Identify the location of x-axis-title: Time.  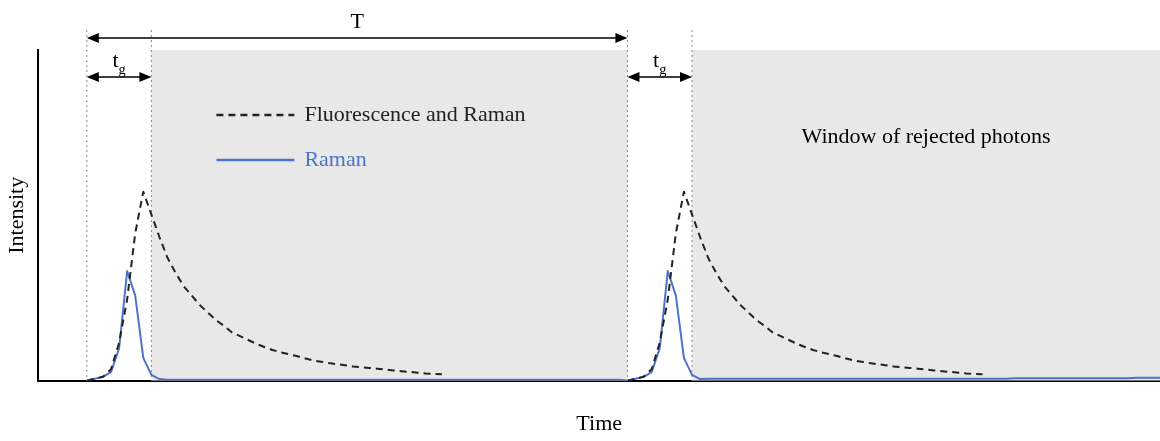
(599, 422).